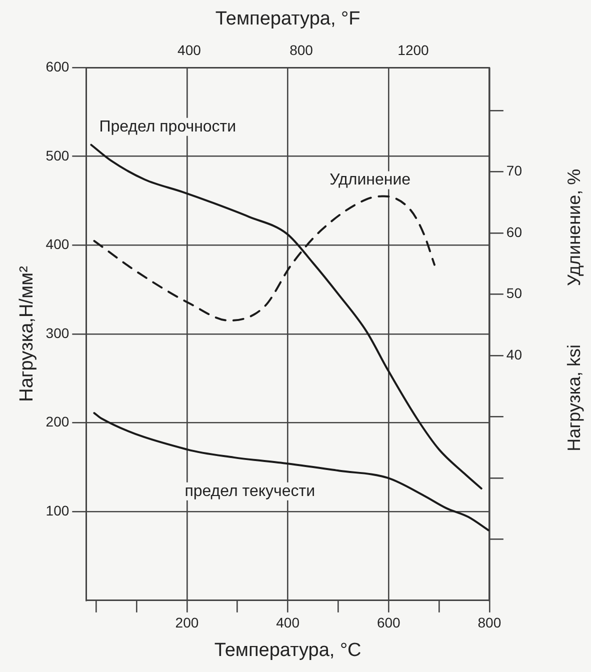  I want to click on x-tick-label: 800, so click(490, 622).